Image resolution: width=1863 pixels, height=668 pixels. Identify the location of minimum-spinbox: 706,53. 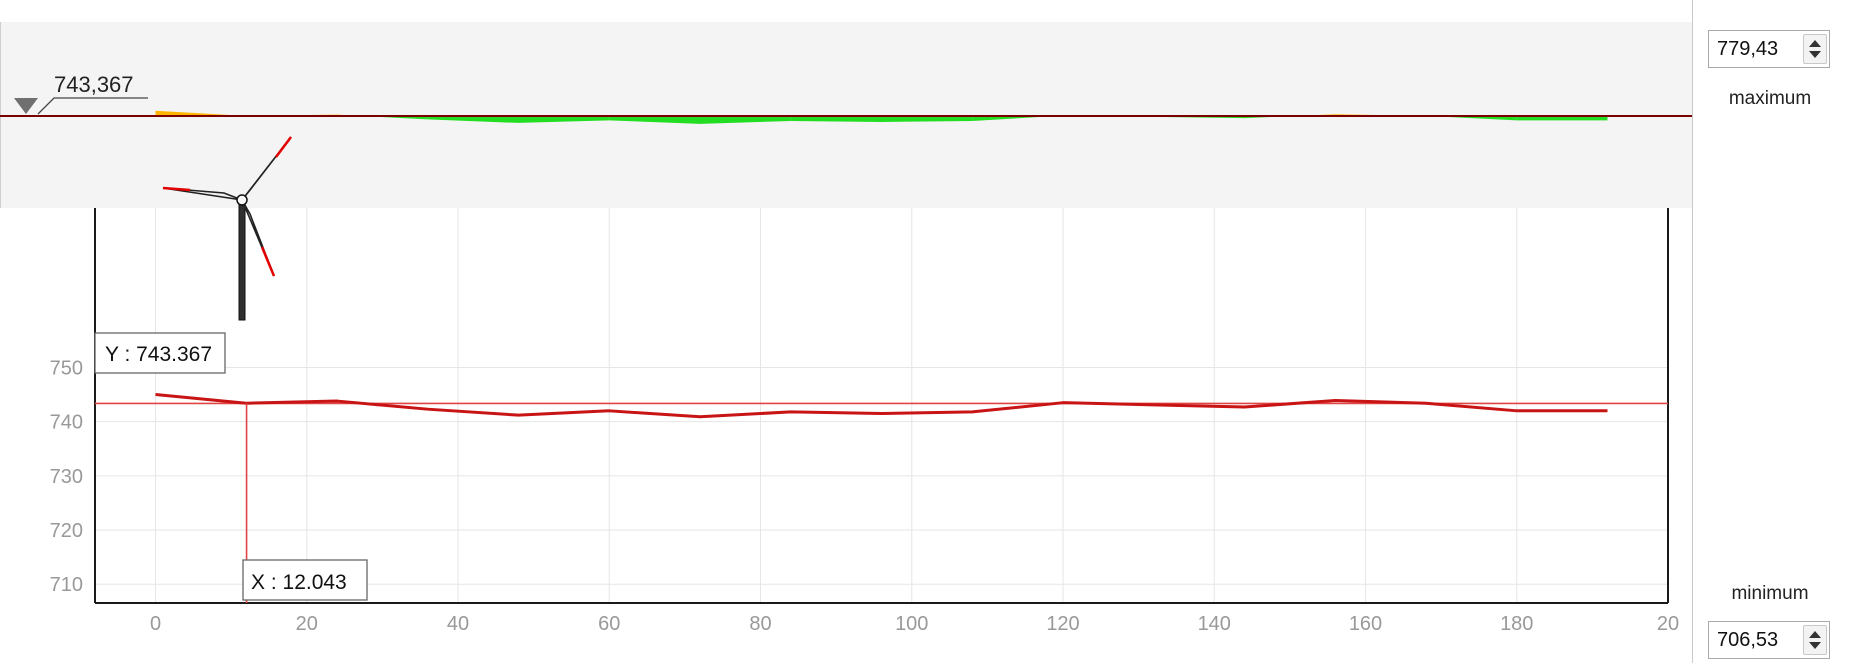
(1769, 640).